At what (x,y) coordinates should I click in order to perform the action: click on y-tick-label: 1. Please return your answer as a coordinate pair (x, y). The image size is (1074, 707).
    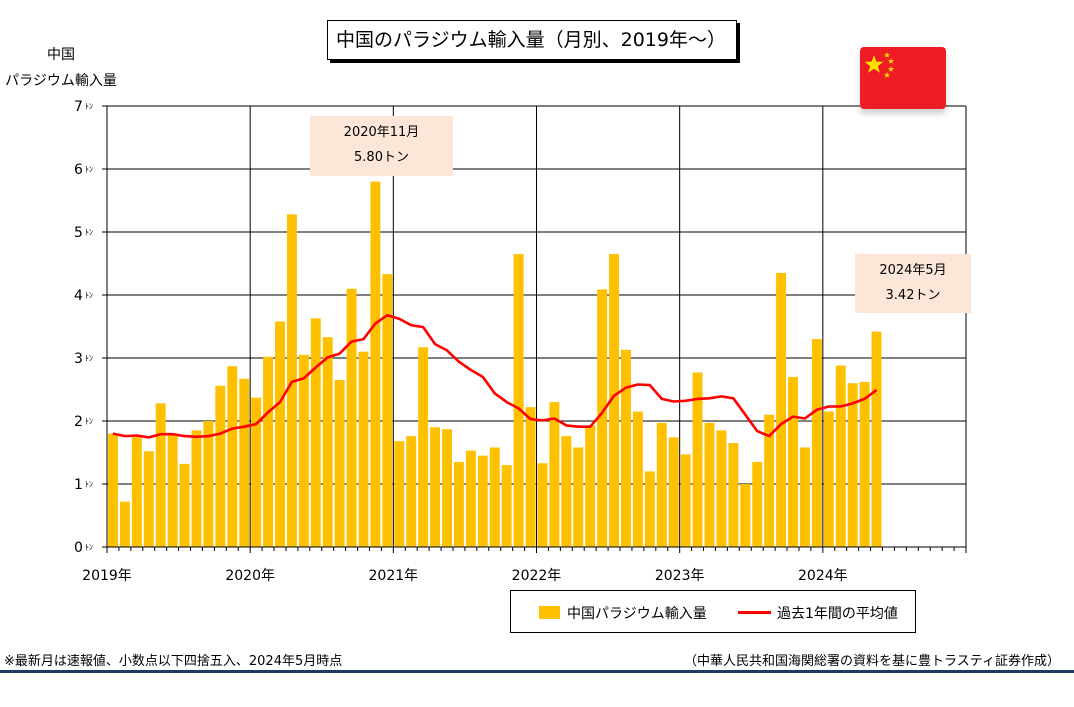
    Looking at the image, I should click on (78, 485).